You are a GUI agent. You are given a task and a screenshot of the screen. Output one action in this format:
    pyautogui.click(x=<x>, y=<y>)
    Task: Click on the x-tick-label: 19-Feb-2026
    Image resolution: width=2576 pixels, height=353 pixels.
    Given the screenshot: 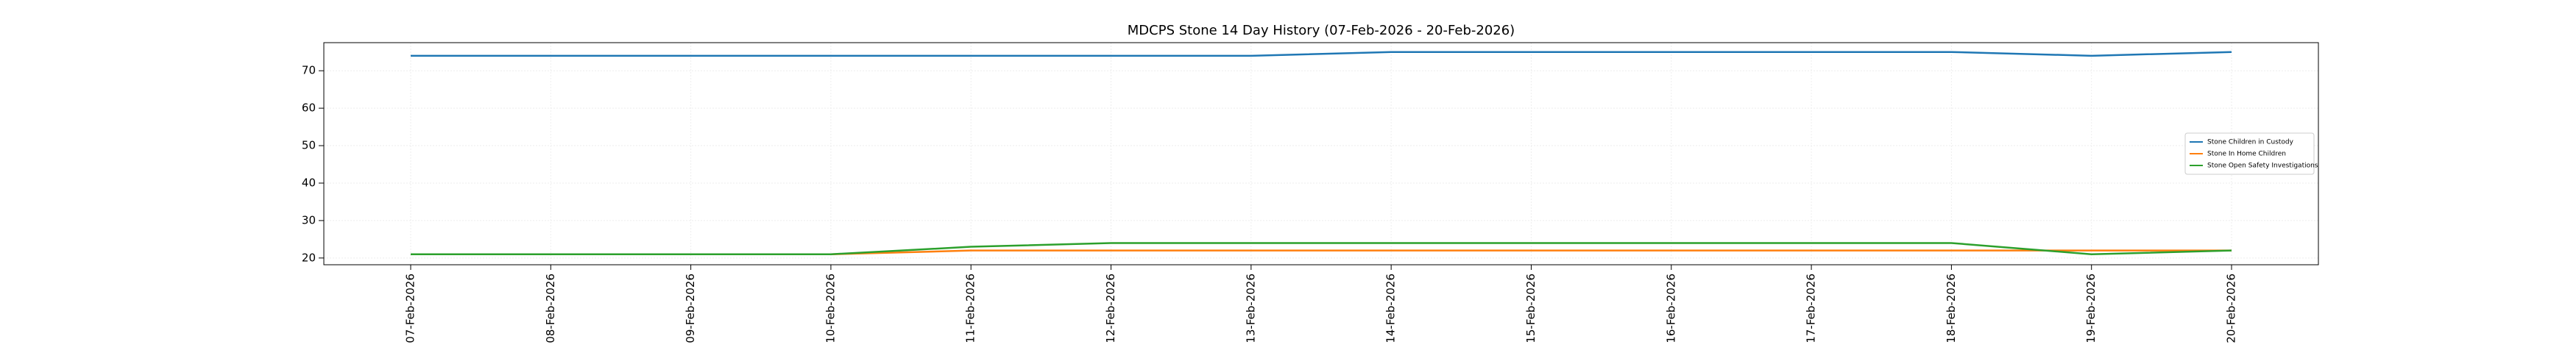 What is the action you would take?
    pyautogui.click(x=2091, y=309)
    